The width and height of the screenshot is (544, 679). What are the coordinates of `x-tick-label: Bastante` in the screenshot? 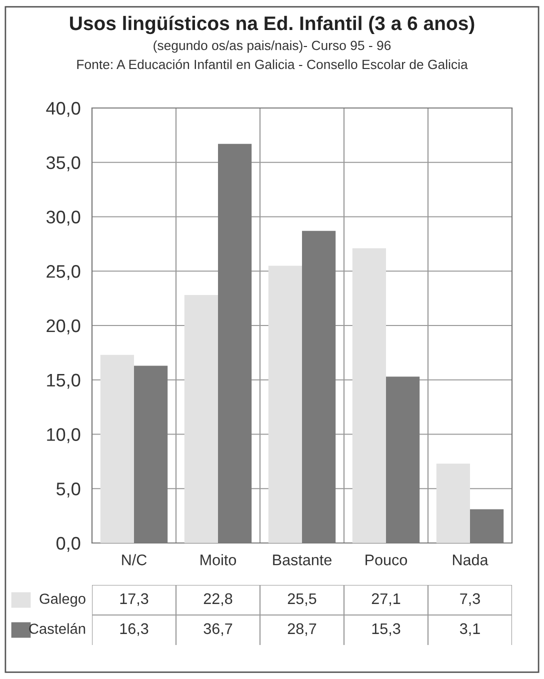 It's located at (302, 560).